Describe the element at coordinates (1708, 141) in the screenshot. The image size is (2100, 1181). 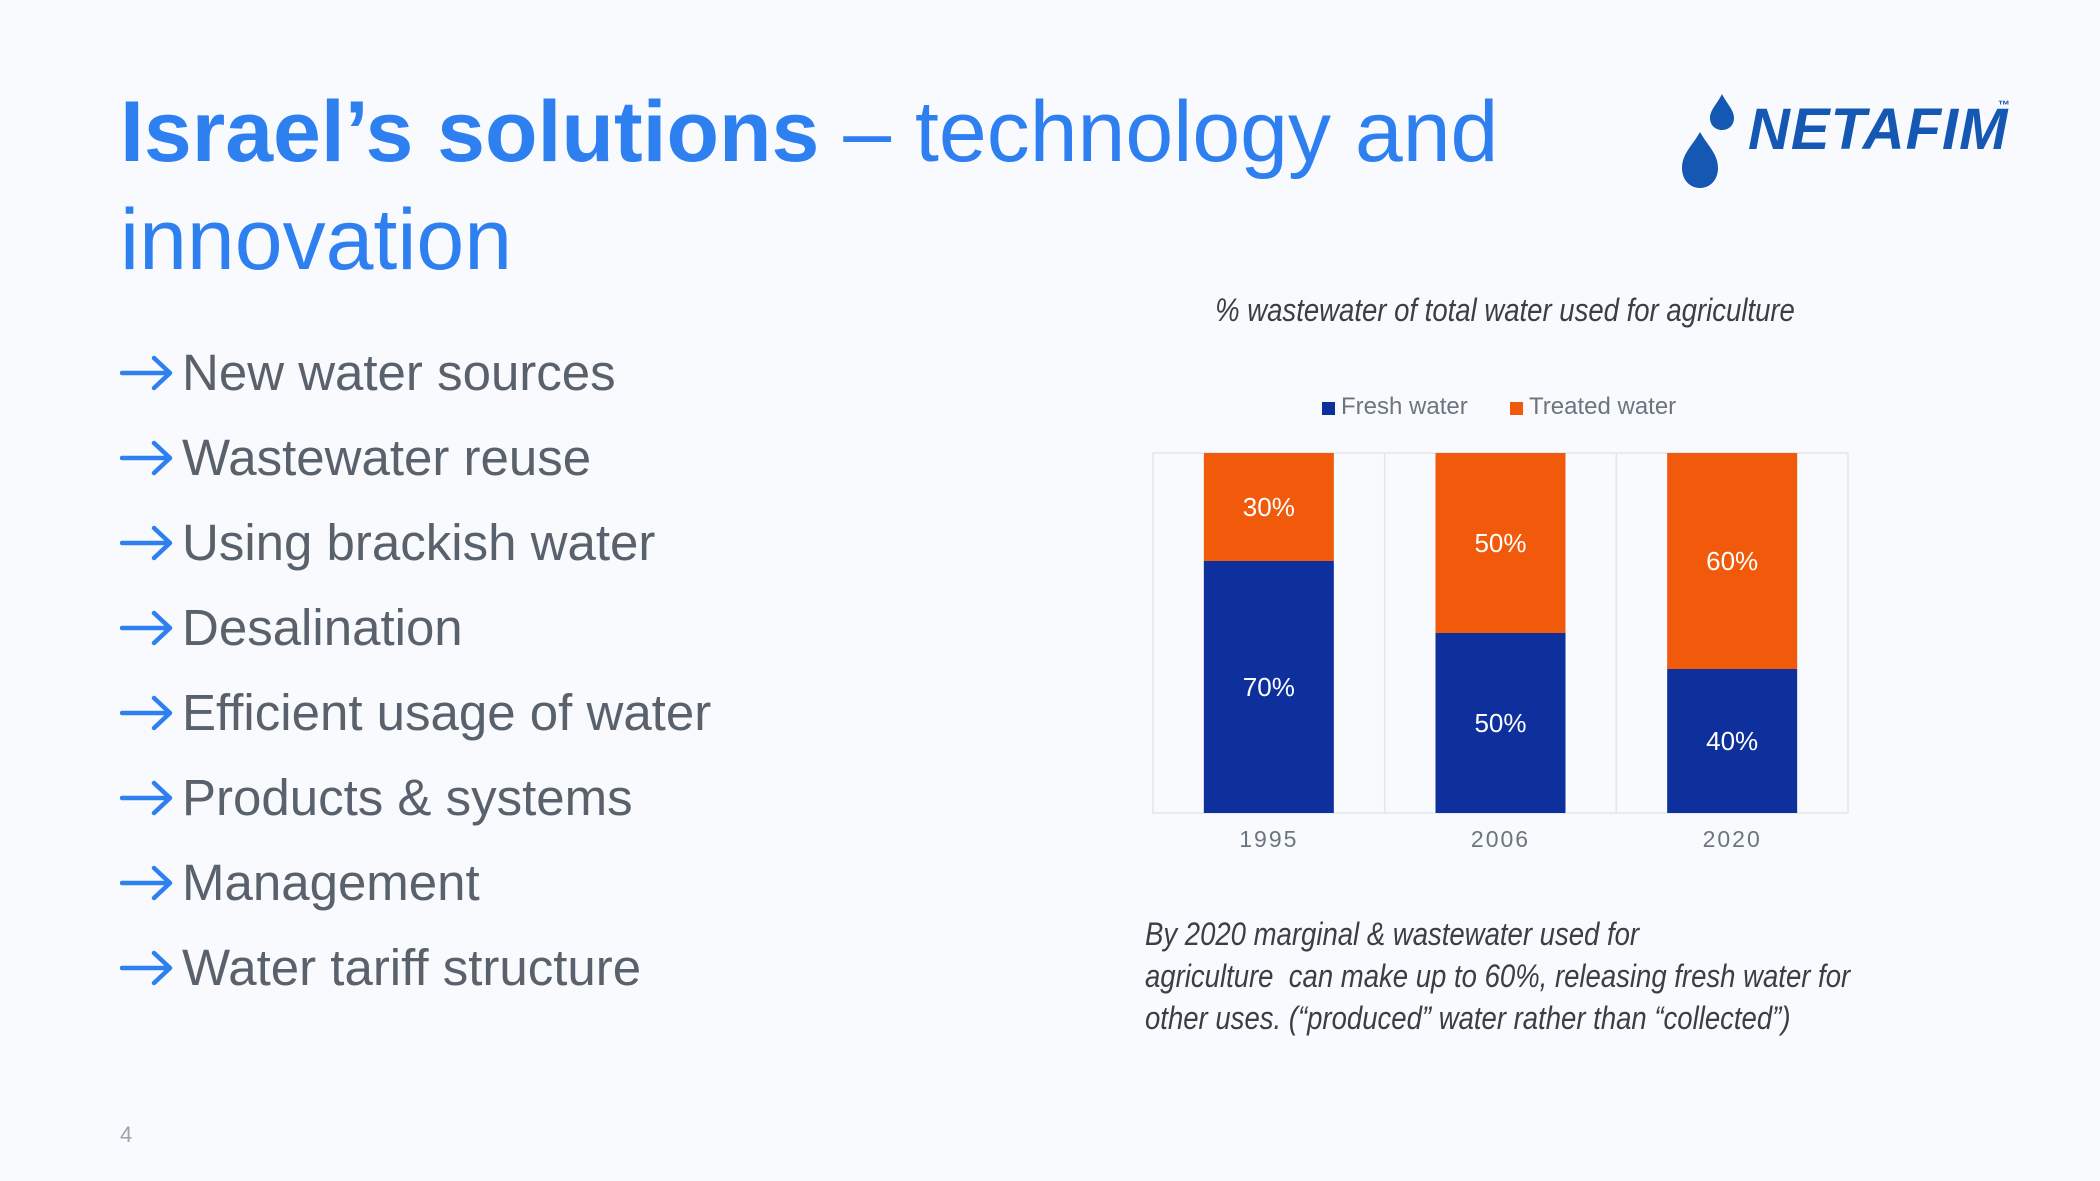
I see `water-drop-icon` at that location.